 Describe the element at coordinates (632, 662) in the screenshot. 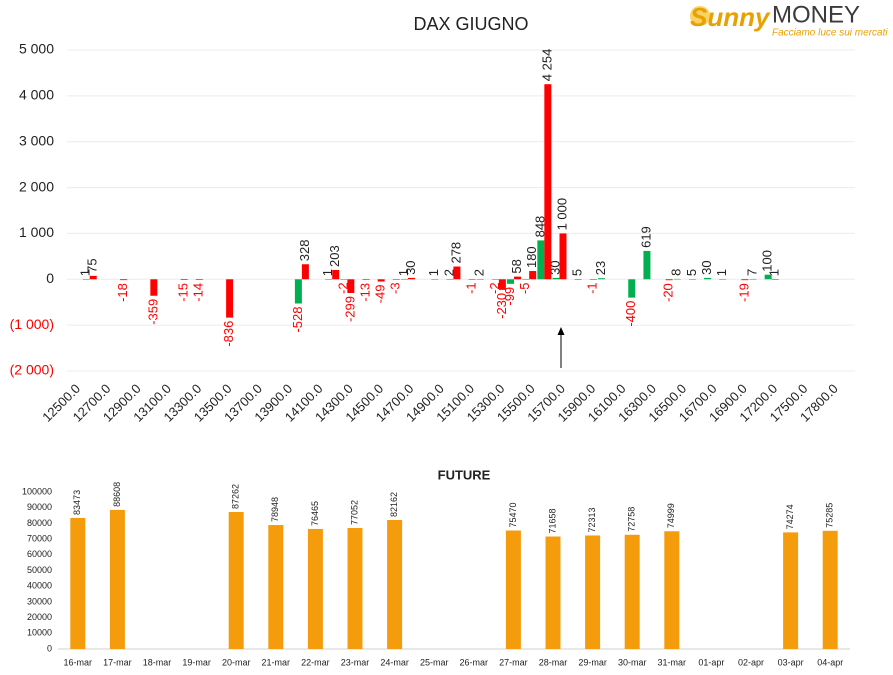

I see `x-tick-label: 30-mar` at that location.